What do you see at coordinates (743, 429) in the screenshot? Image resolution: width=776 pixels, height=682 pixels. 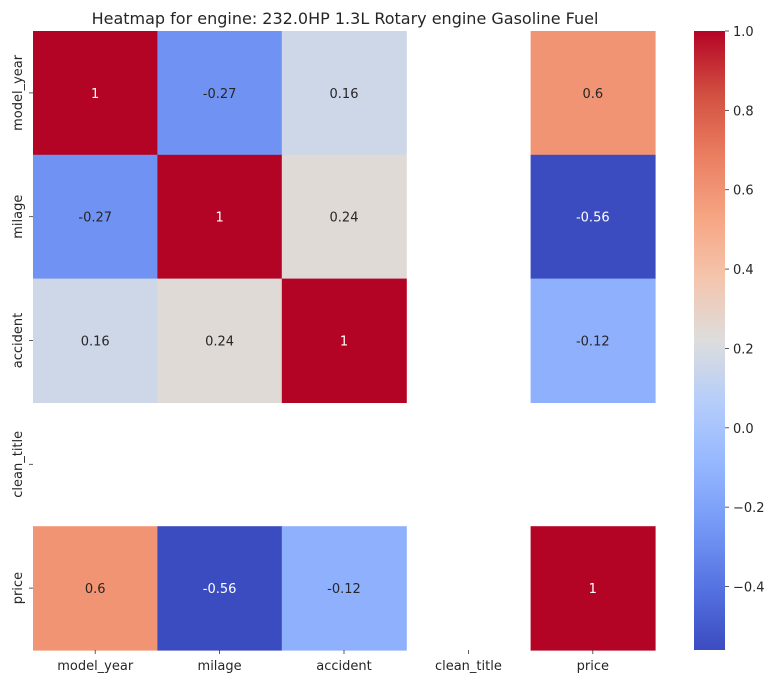 I see `colorbar-tick-label: 0.0` at bounding box center [743, 429].